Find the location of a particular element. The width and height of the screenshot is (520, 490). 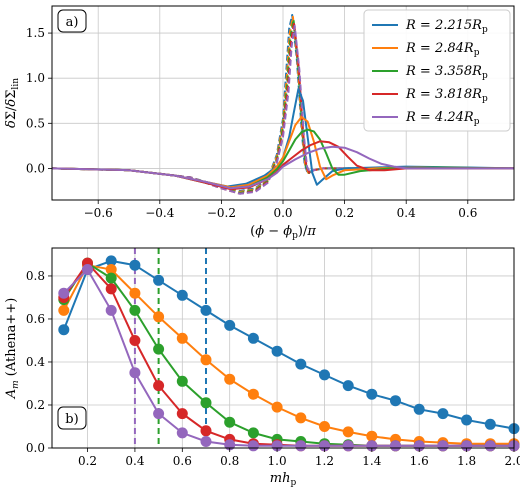

legend-label: R = 2.215Rp is located at coordinates (446, 26).